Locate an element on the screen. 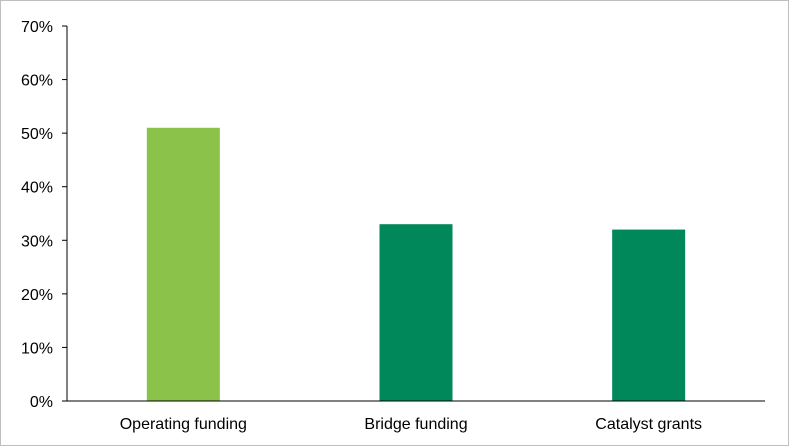  y-tick-label: 30% is located at coordinates (37, 241).